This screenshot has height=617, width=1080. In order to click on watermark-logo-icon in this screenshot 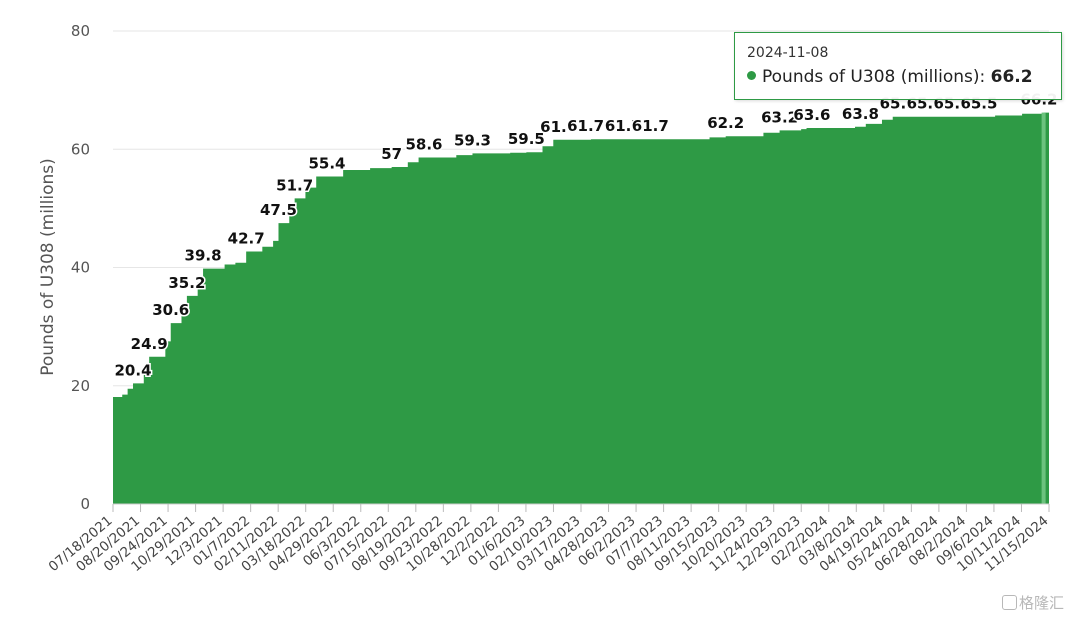, I will do `click(1009, 602)`.